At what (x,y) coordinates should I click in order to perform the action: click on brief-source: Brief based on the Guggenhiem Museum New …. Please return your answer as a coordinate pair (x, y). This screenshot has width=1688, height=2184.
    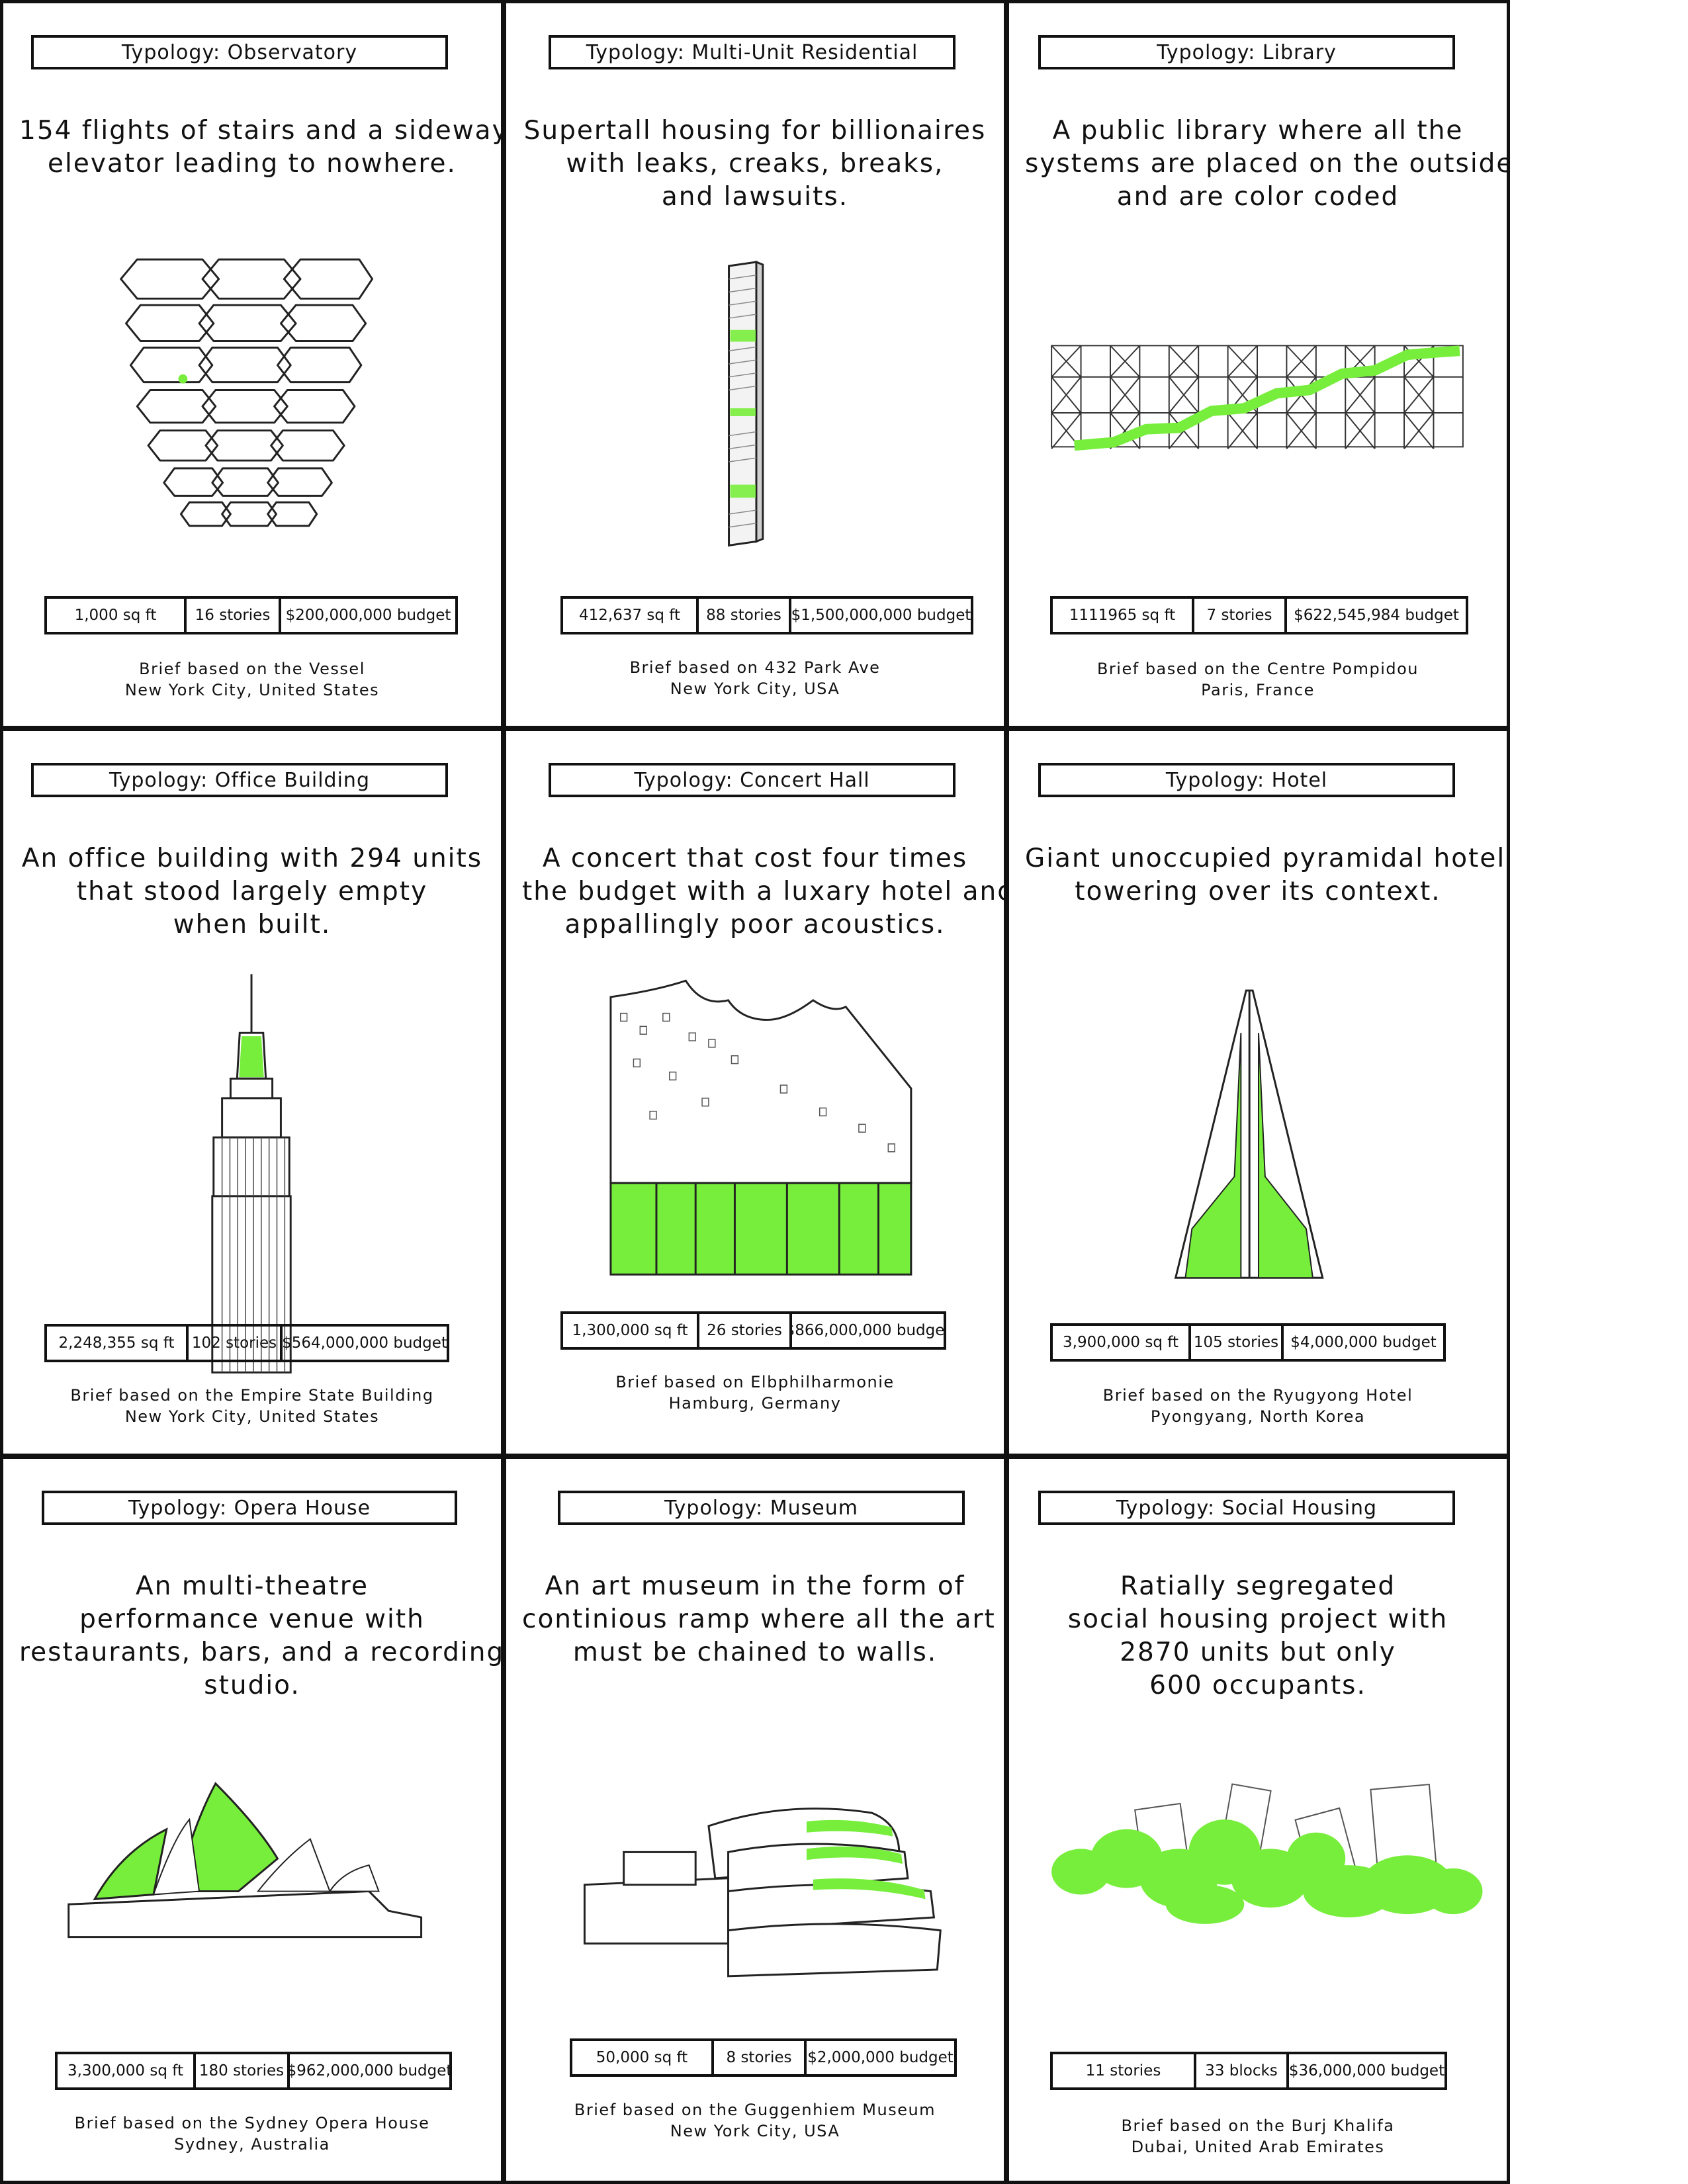
    Looking at the image, I should click on (755, 2121).